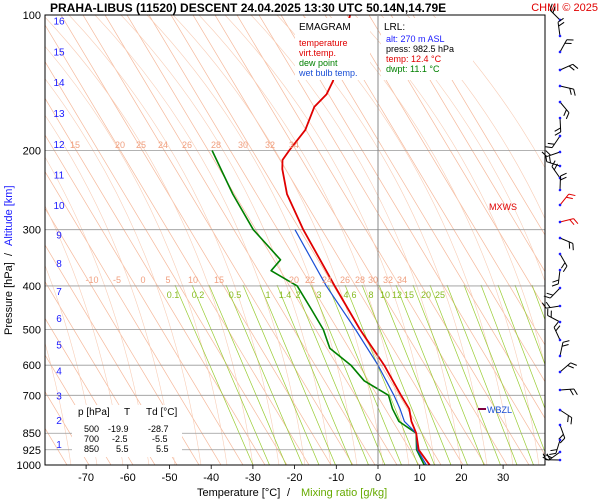 The height and width of the screenshot is (500, 600). What do you see at coordinates (158, 429) in the screenshot?
I see `table-cell: -28.7` at bounding box center [158, 429].